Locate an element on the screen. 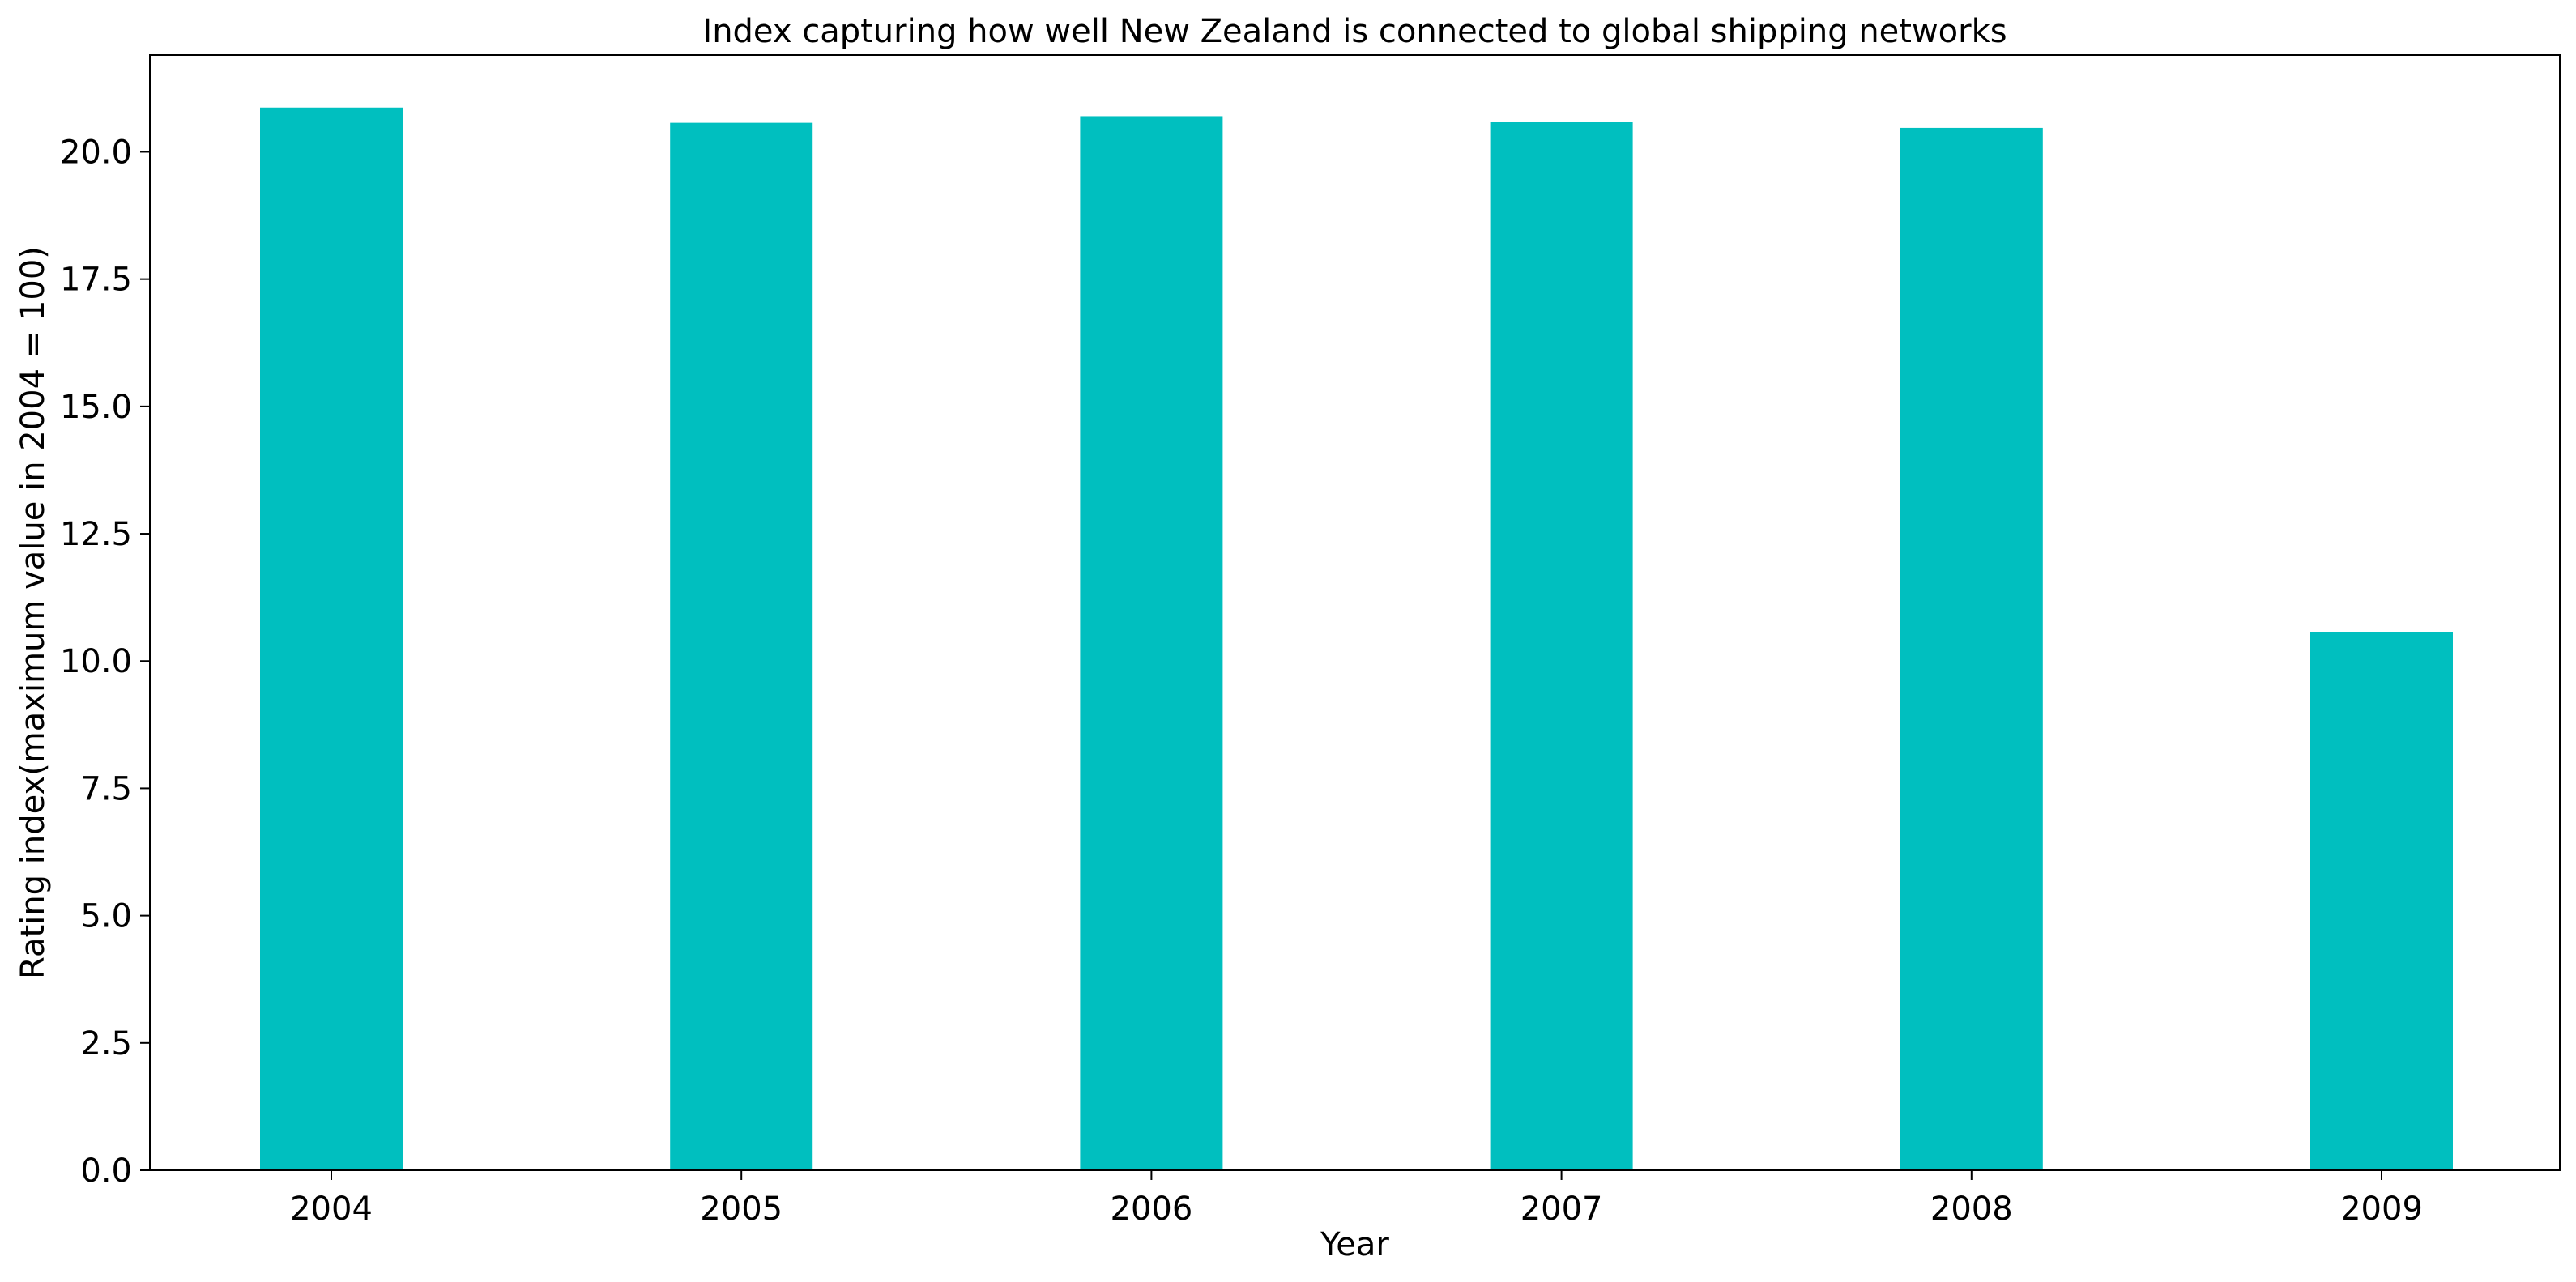  x-tick-label: 2004 is located at coordinates (331, 1209).